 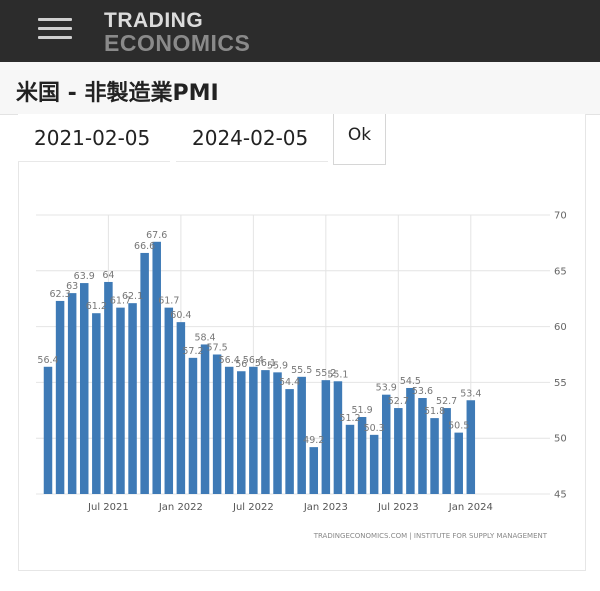 I want to click on data-label: 50.5, so click(x=458, y=426).